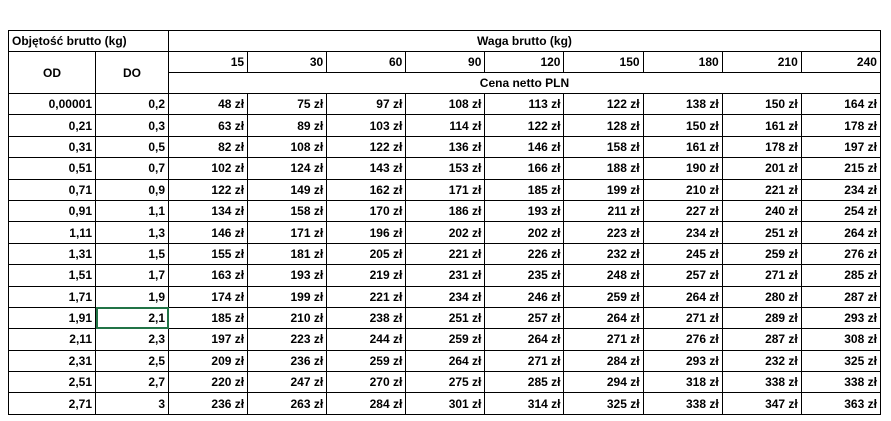 The width and height of the screenshot is (891, 421). I want to click on price-cell: 89 zł, so click(287, 125).